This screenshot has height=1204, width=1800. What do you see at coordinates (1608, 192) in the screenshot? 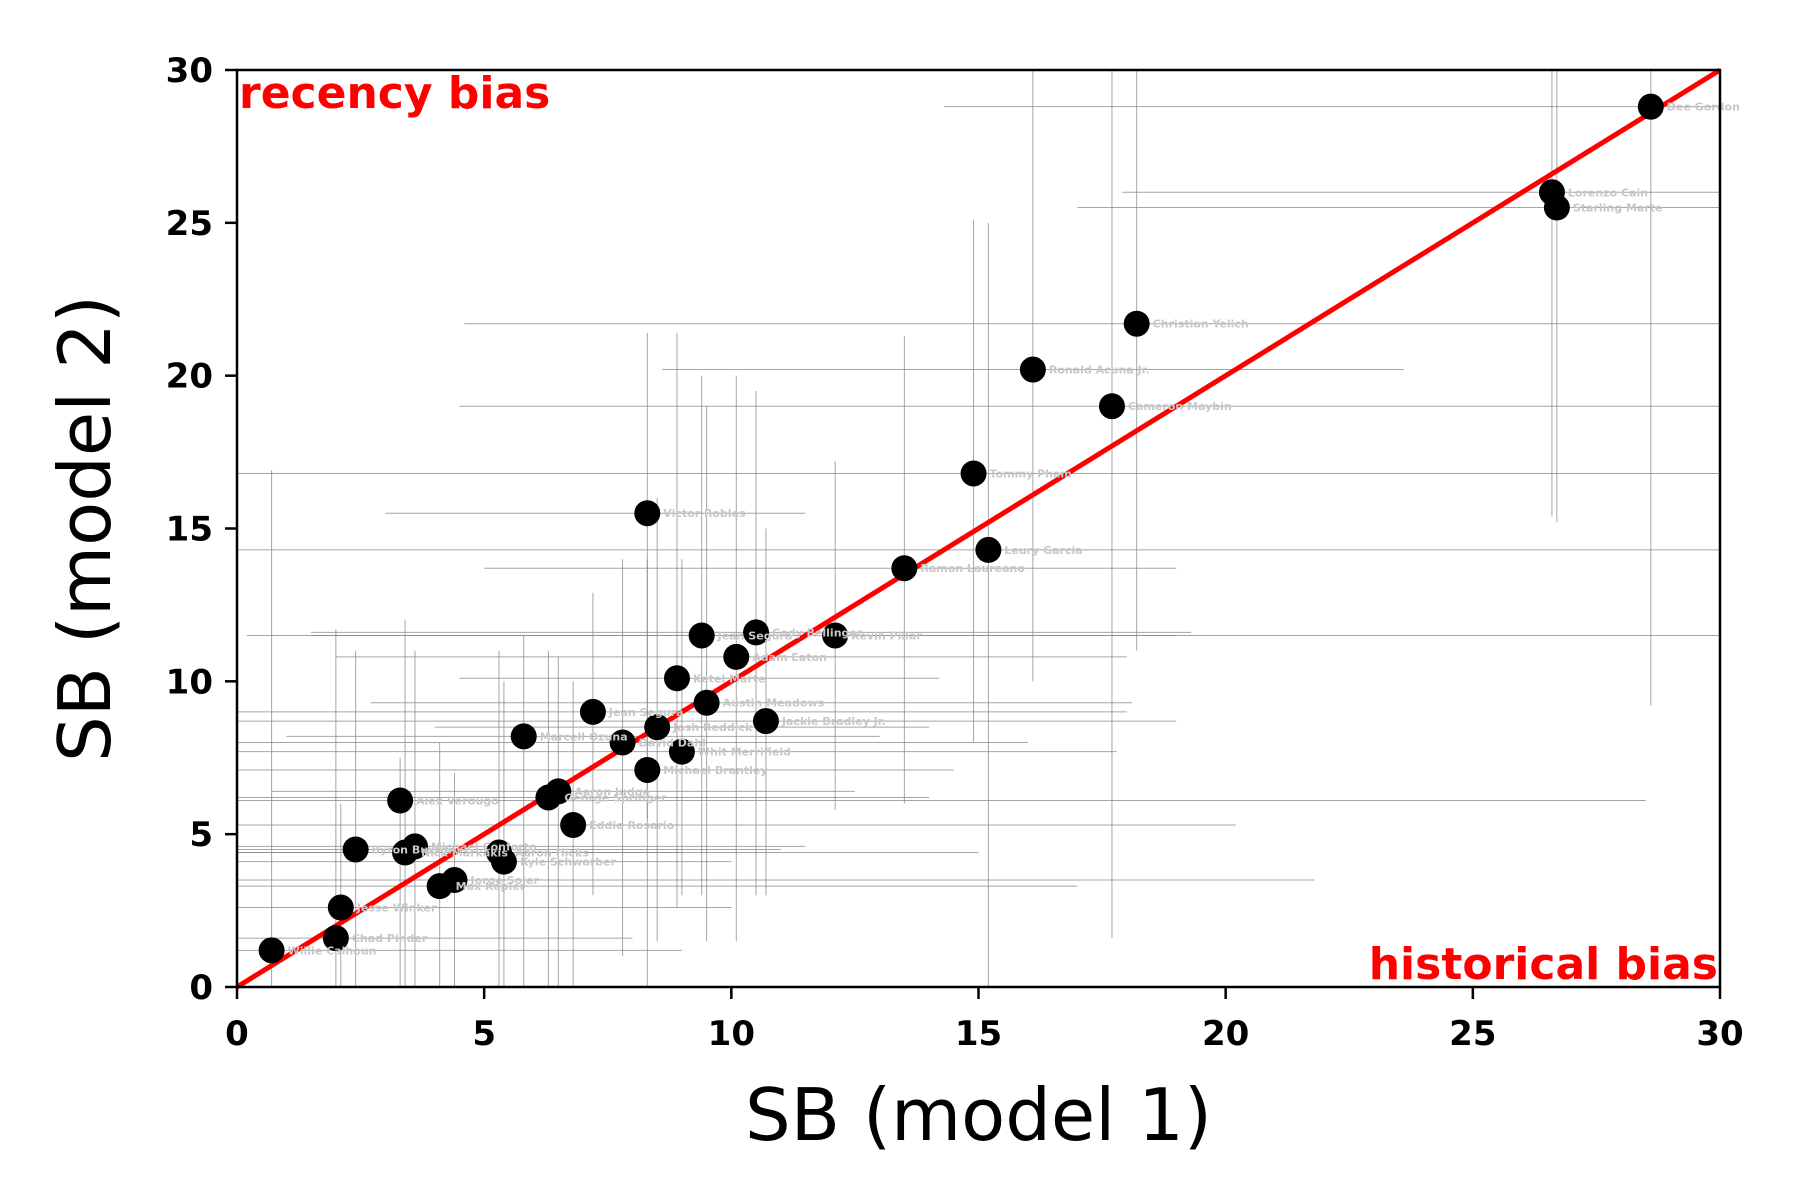
I see `point-label: Lorenzo Cain` at bounding box center [1608, 192].